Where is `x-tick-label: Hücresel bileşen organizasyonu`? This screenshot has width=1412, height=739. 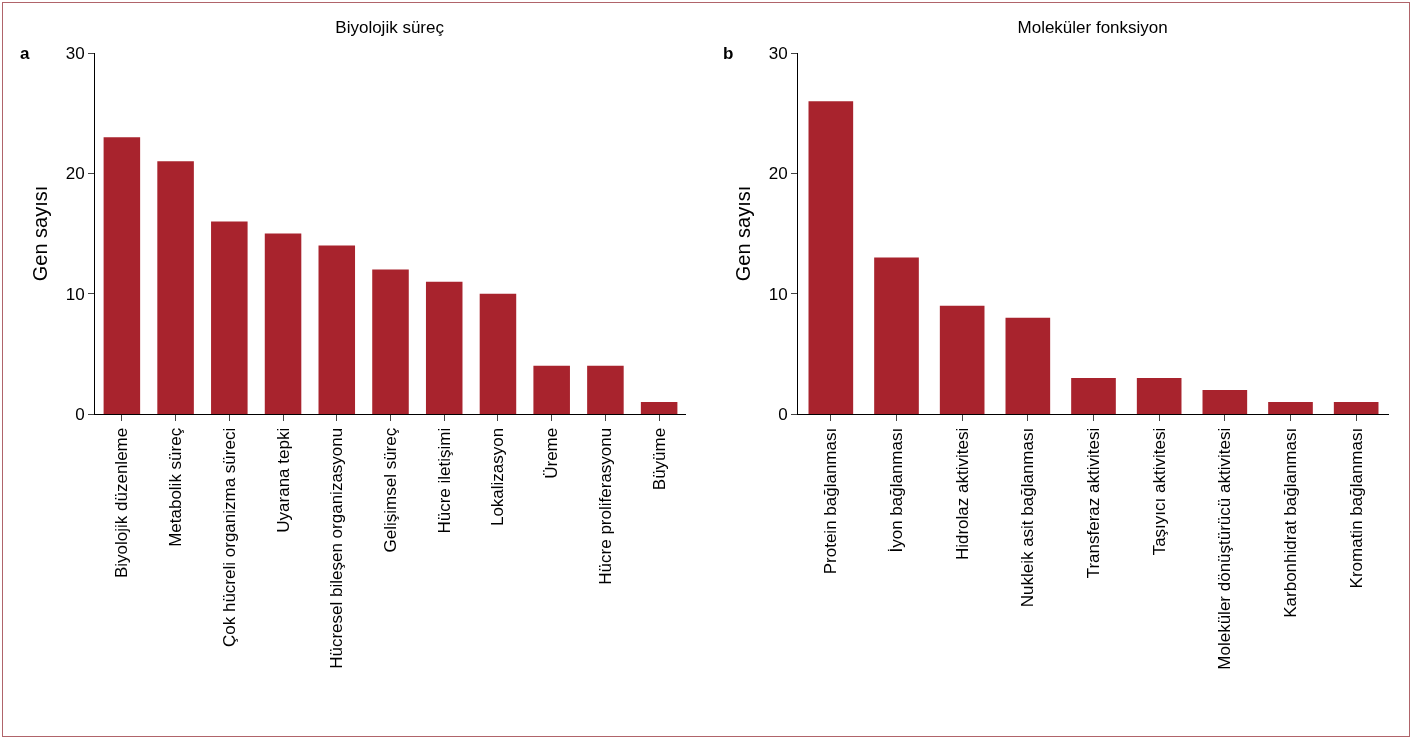 x-tick-label: Hücresel bileşen organizasyonu is located at coordinates (337, 548).